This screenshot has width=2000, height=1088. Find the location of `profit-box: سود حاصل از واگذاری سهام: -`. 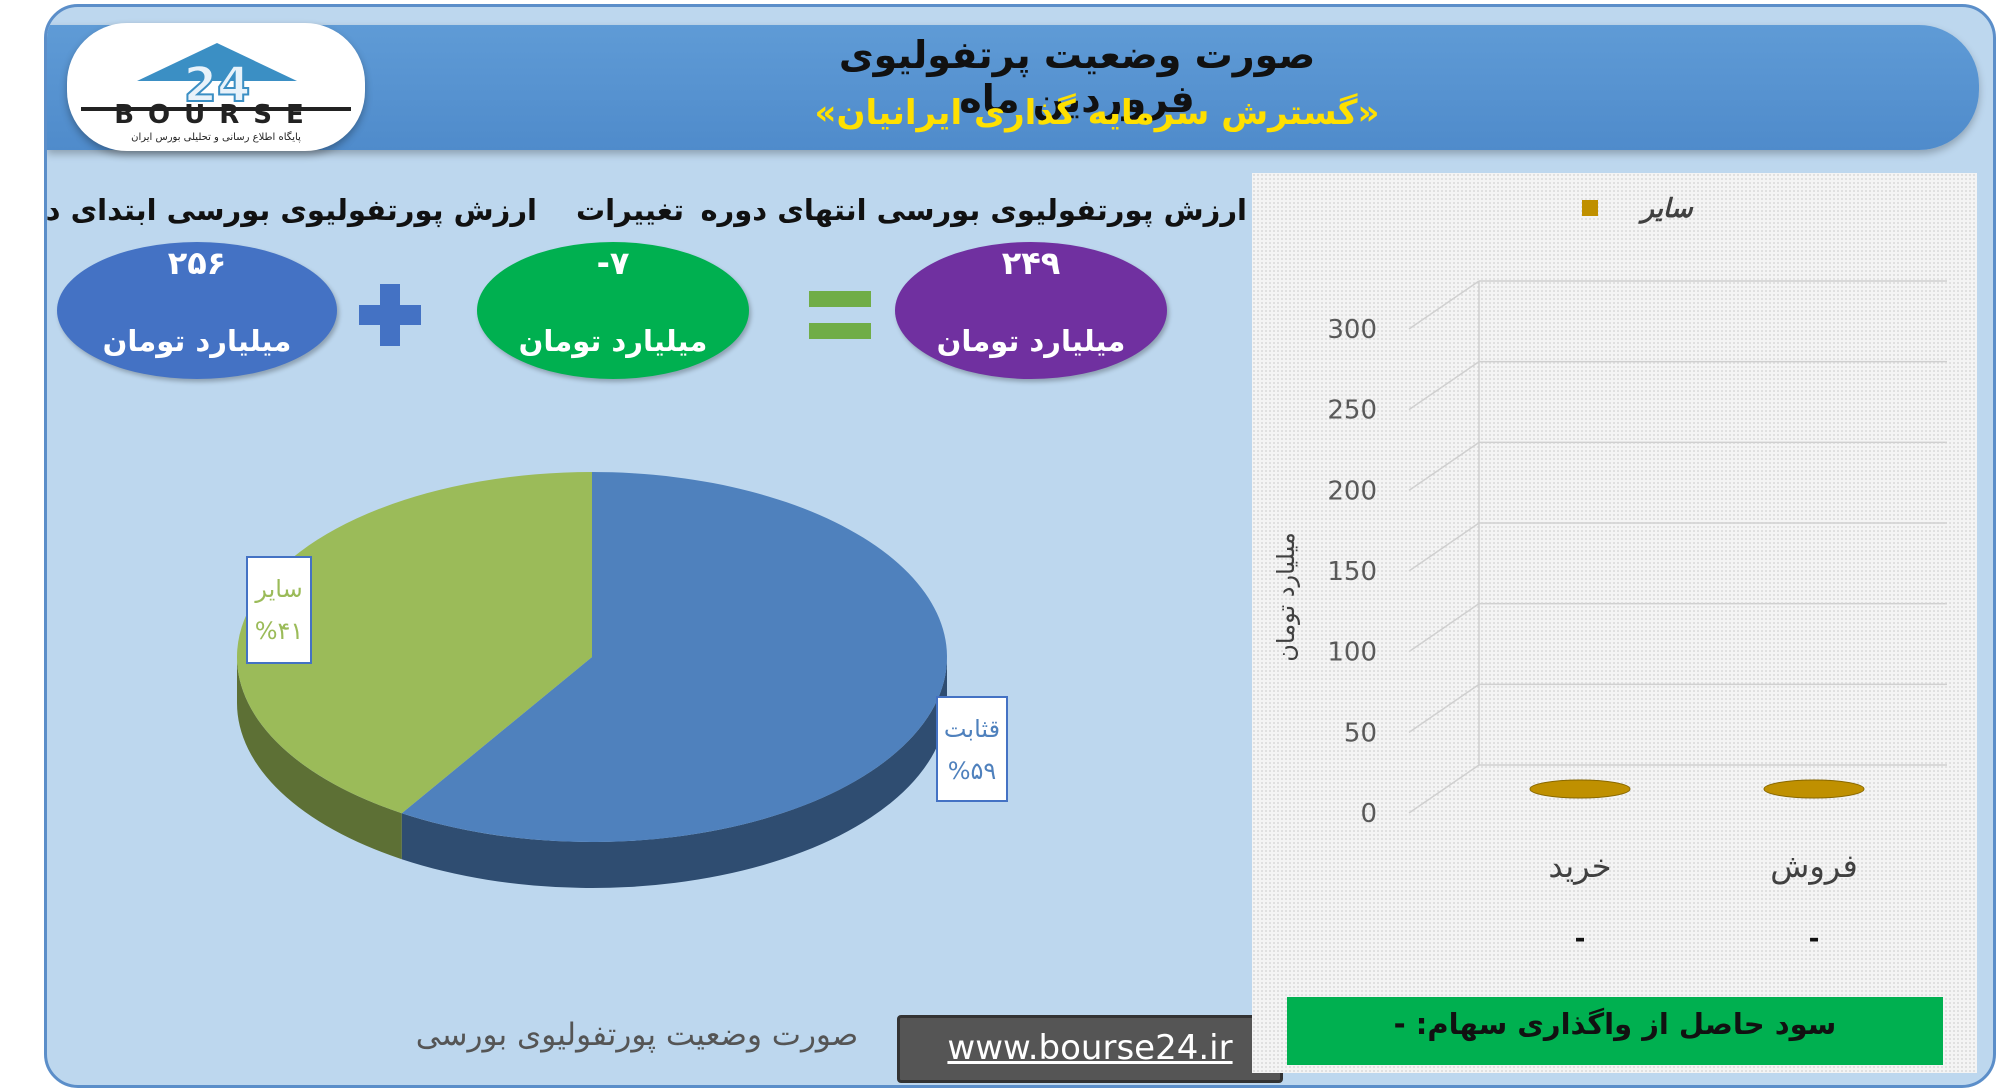

profit-box: سود حاصل از واگذاری سهام: - is located at coordinates (1615, 1031).